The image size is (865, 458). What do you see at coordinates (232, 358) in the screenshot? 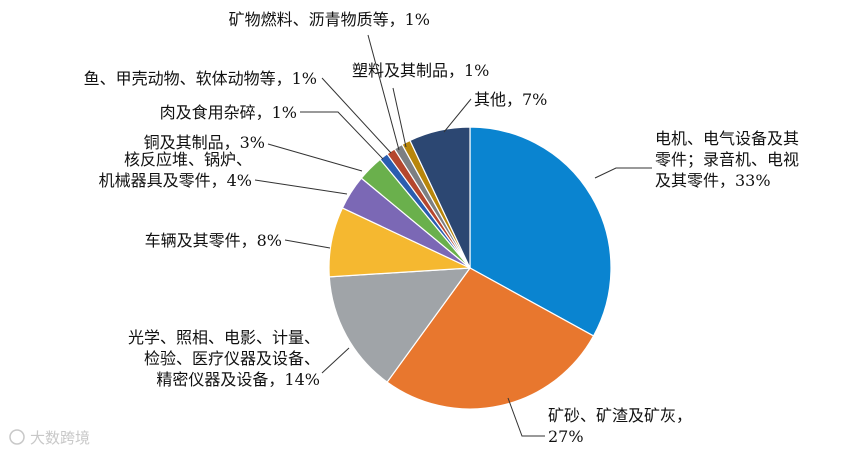
I see `slice-label-2-line-1: 检验、医疗仪器及设备、` at bounding box center [232, 358].